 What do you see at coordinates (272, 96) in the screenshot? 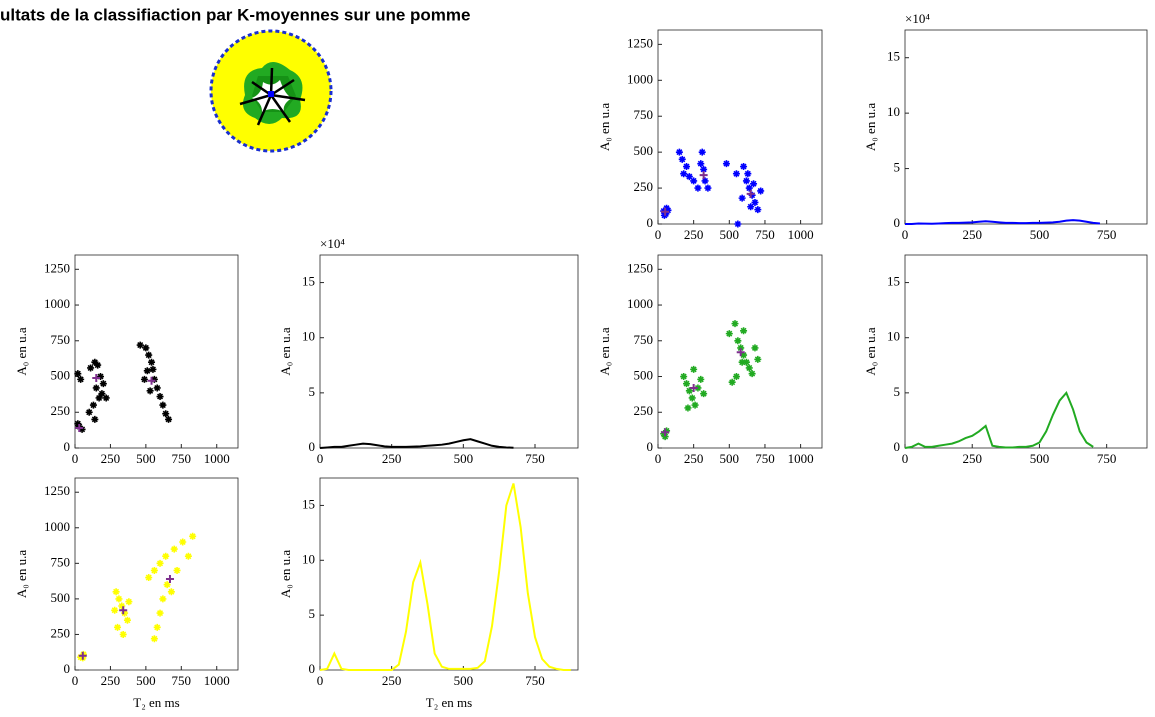
I see `core-lines` at bounding box center [272, 96].